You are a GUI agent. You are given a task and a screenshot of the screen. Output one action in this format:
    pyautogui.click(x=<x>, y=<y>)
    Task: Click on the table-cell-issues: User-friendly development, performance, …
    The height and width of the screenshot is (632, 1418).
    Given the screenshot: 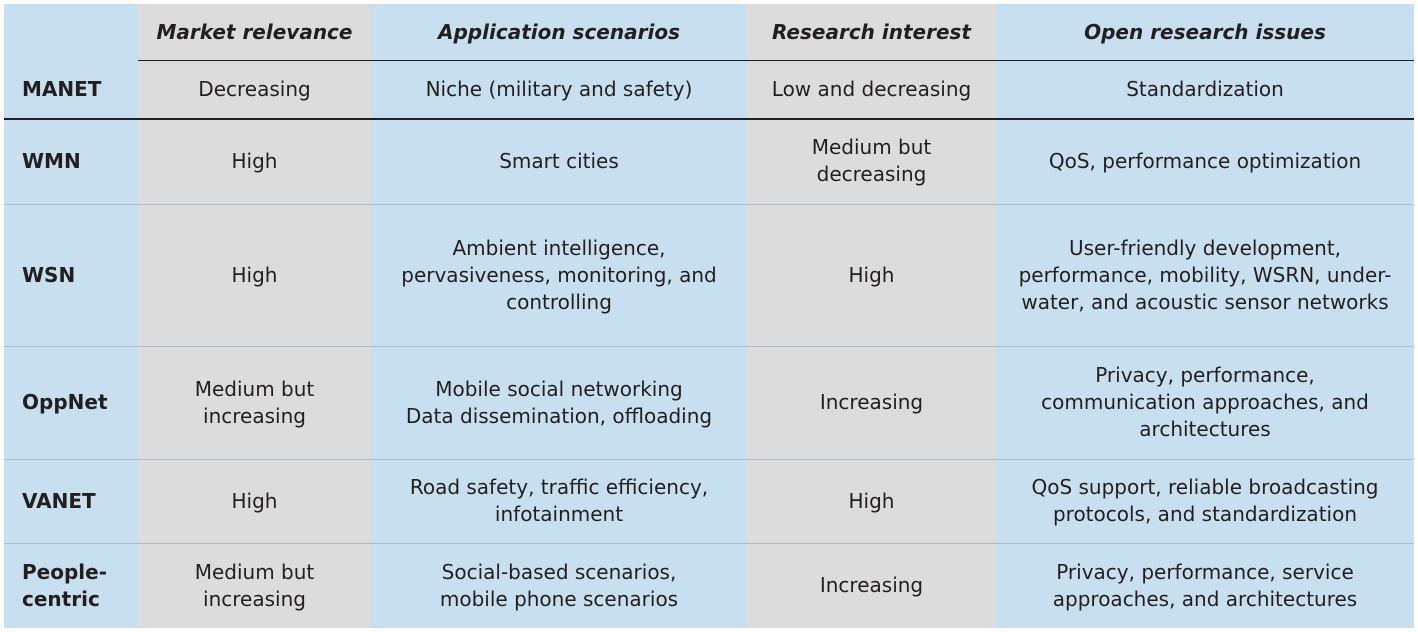 What is the action you would take?
    pyautogui.click(x=1205, y=274)
    